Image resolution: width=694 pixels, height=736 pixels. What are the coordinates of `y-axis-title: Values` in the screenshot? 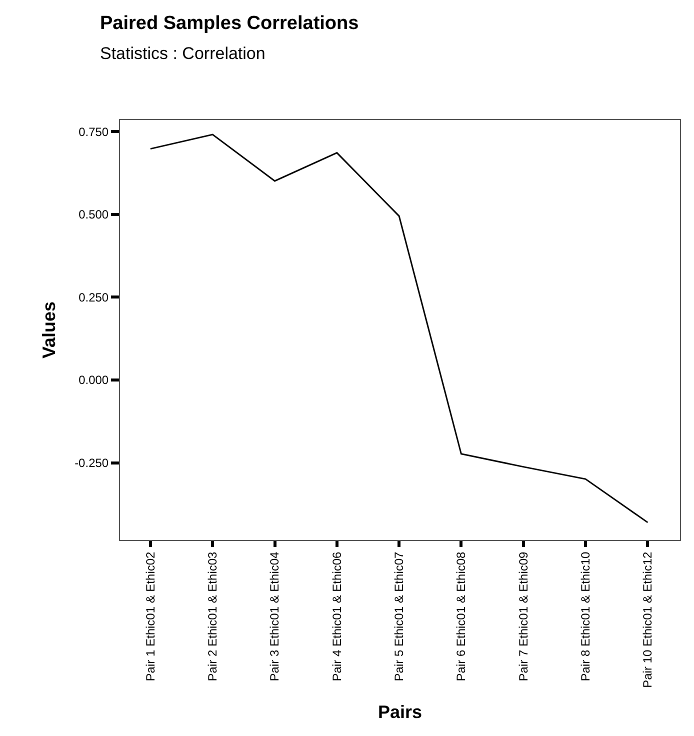 It's located at (48, 330).